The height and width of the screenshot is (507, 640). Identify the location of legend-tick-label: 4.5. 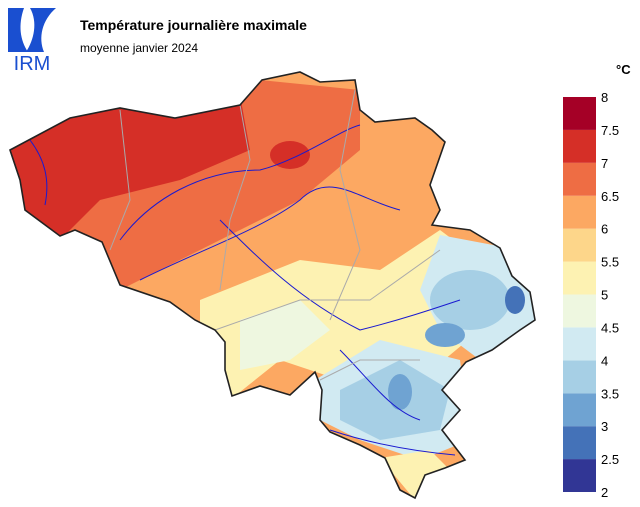
(610, 327).